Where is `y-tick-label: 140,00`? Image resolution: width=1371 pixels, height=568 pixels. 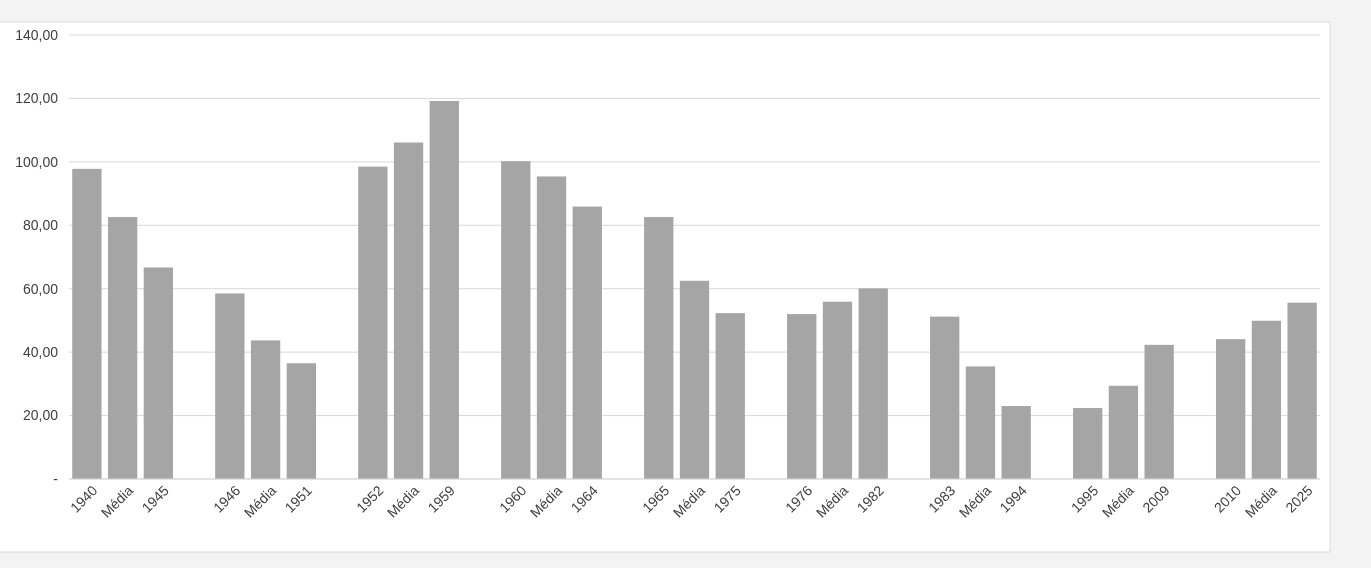
y-tick-label: 140,00 is located at coordinates (37, 34).